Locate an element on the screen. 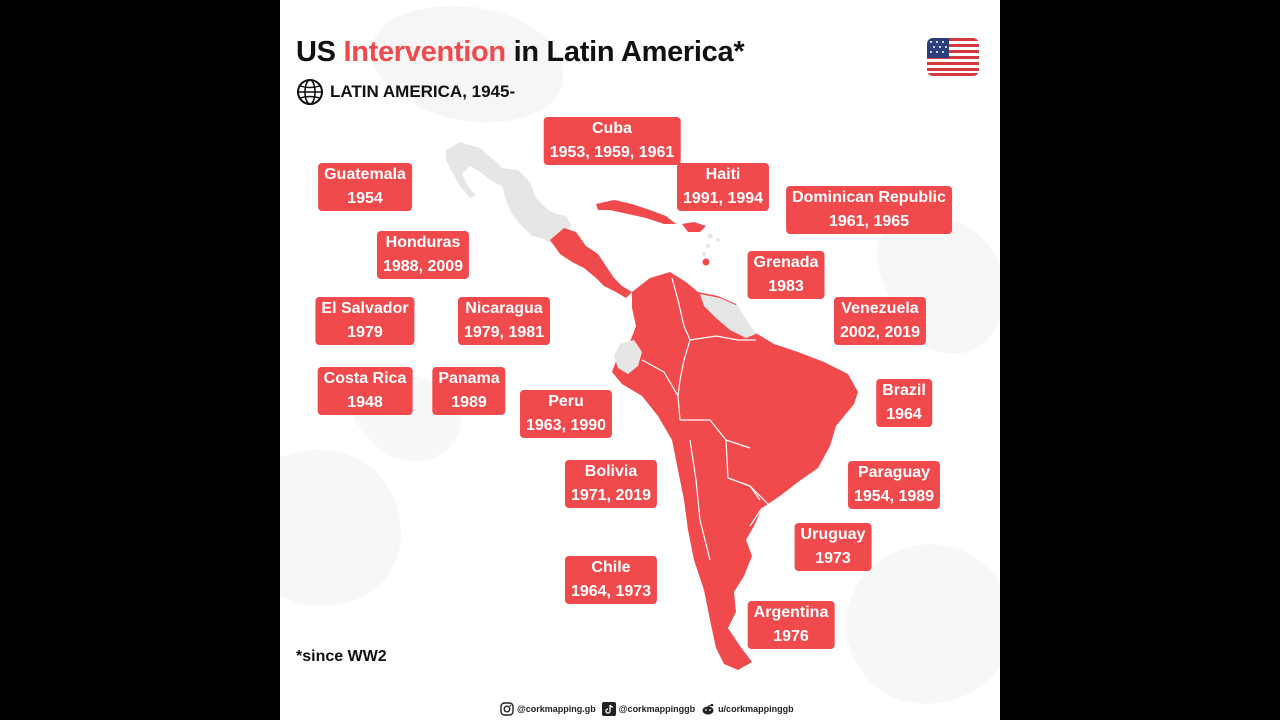  label-peru: Peru 1963, 1990 is located at coordinates (566, 414).